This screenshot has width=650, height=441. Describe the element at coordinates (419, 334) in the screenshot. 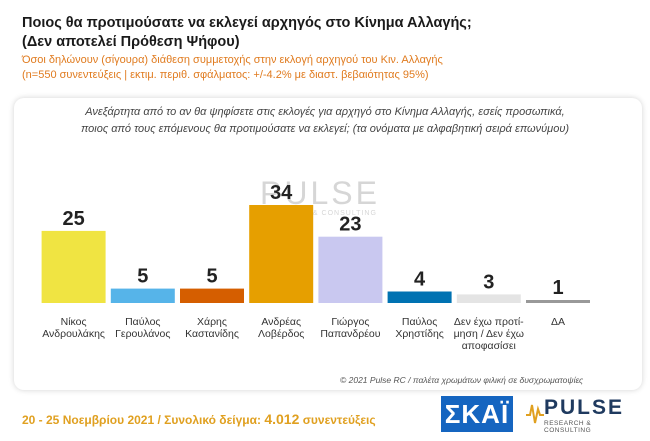

I see `category-label: Χρηστίδης` at that location.